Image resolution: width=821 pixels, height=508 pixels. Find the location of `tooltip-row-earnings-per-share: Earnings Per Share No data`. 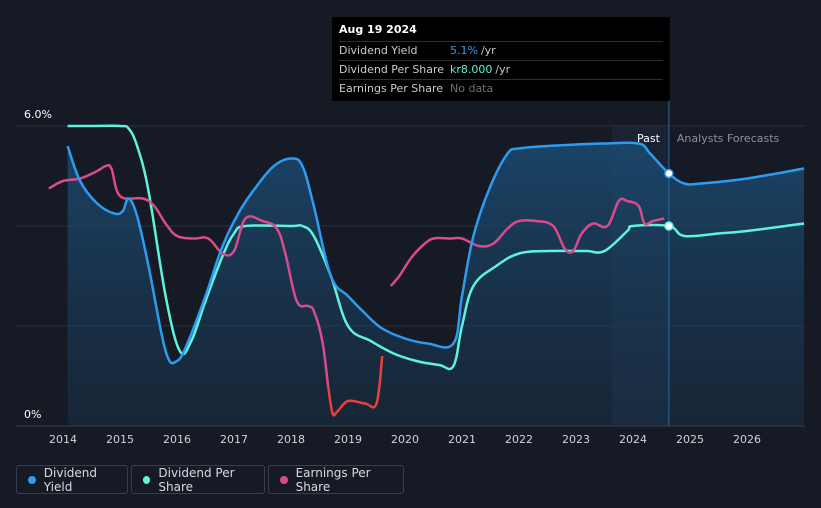

tooltip-row-earnings-per-share: Earnings Per Share No data is located at coordinates (501, 88).